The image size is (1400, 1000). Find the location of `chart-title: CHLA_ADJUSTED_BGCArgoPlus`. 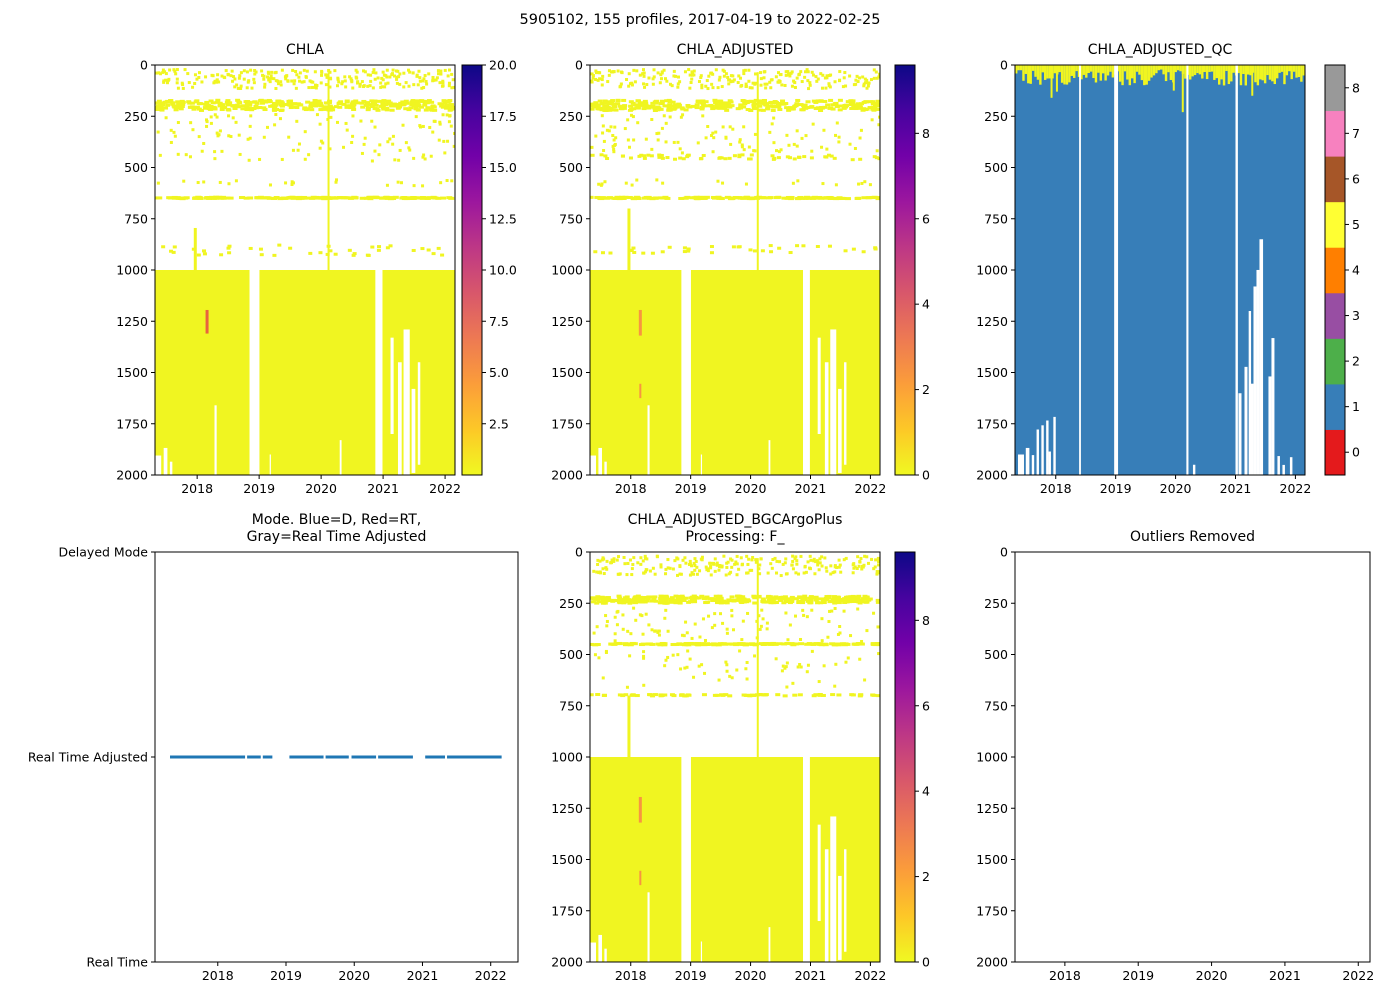

chart-title: CHLA_ADJUSTED_BGCArgoPlus is located at coordinates (735, 520).